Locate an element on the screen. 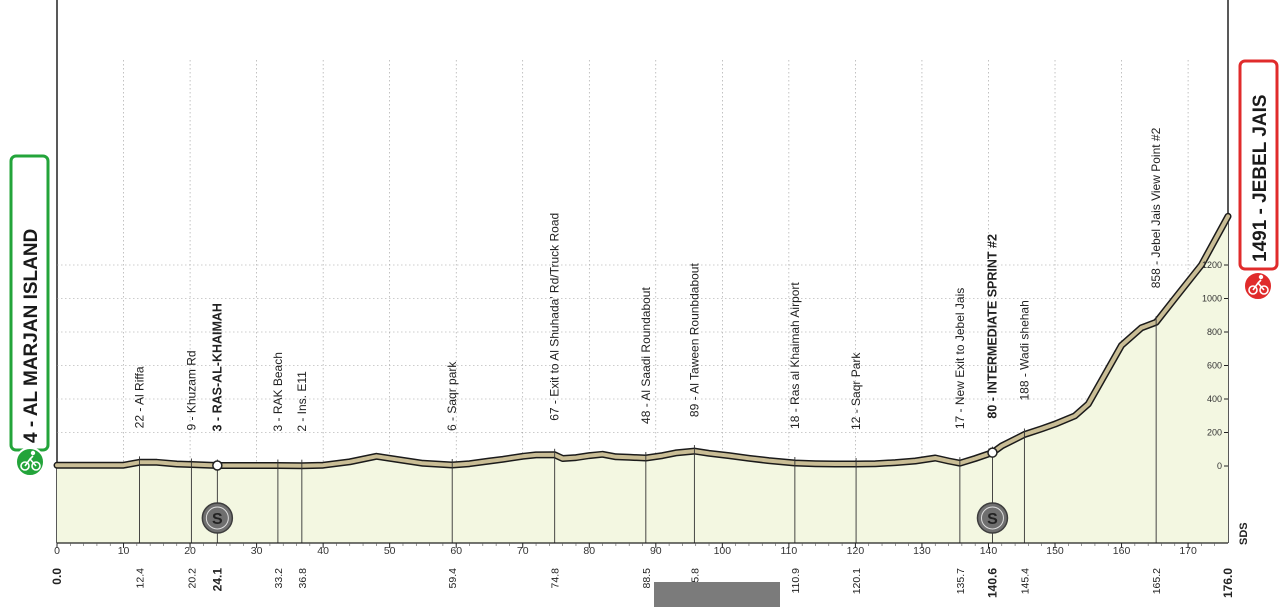 The image size is (1280, 607). landmark-label-12: 80 - INTERMEDIATE SPRINT #2 is located at coordinates (992, 326).